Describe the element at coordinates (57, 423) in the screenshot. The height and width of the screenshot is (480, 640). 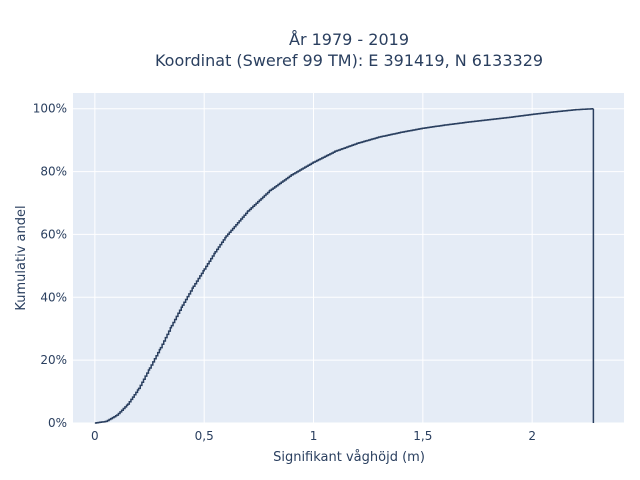
I see `y-tick-label: 0%` at that location.